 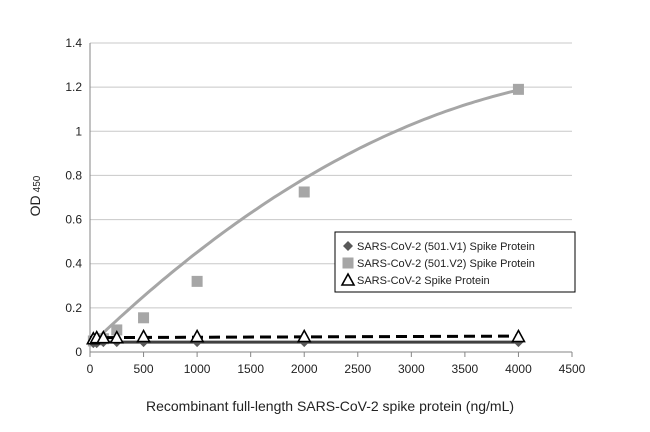 I want to click on y-axis-label: OD 450, so click(x=35, y=195).